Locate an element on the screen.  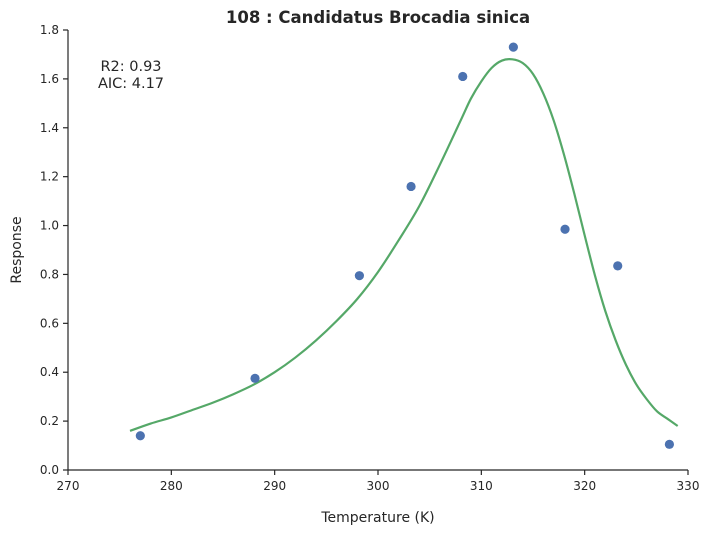
x-tick-label: 330 is located at coordinates (688, 486).